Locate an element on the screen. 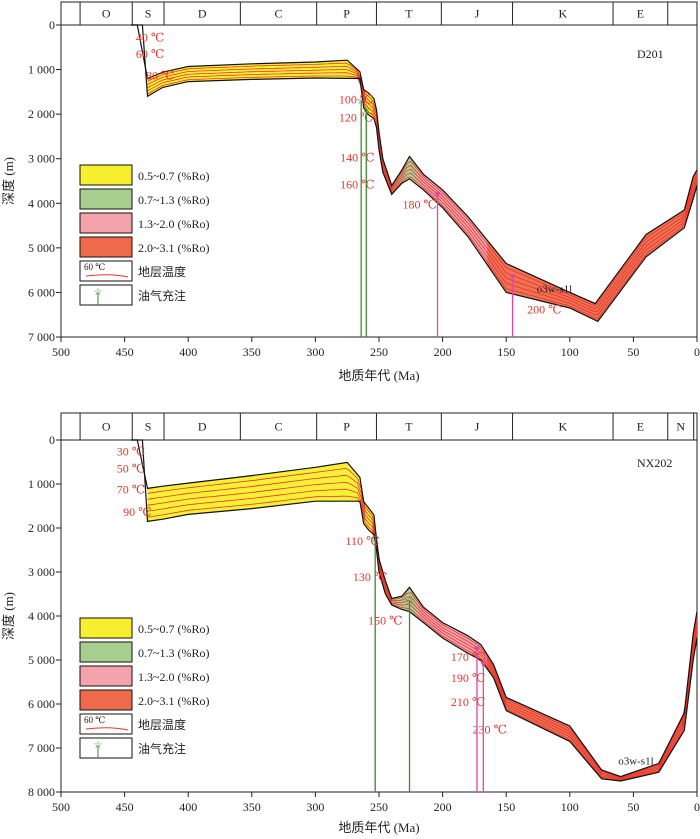 This screenshot has height=839, width=700. temperature-label: 210 ℃ is located at coordinates (468, 702).